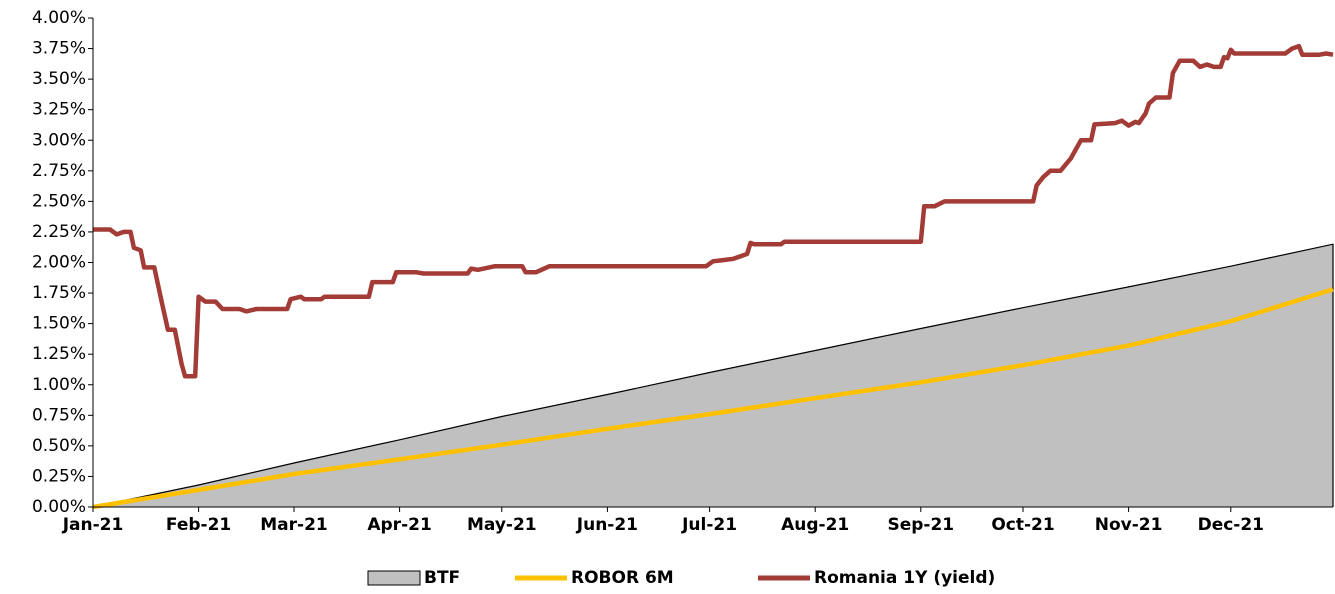 The image size is (1335, 594). Describe the element at coordinates (59, 263) in the screenshot. I see `y-tick-label: 2.00%` at that location.